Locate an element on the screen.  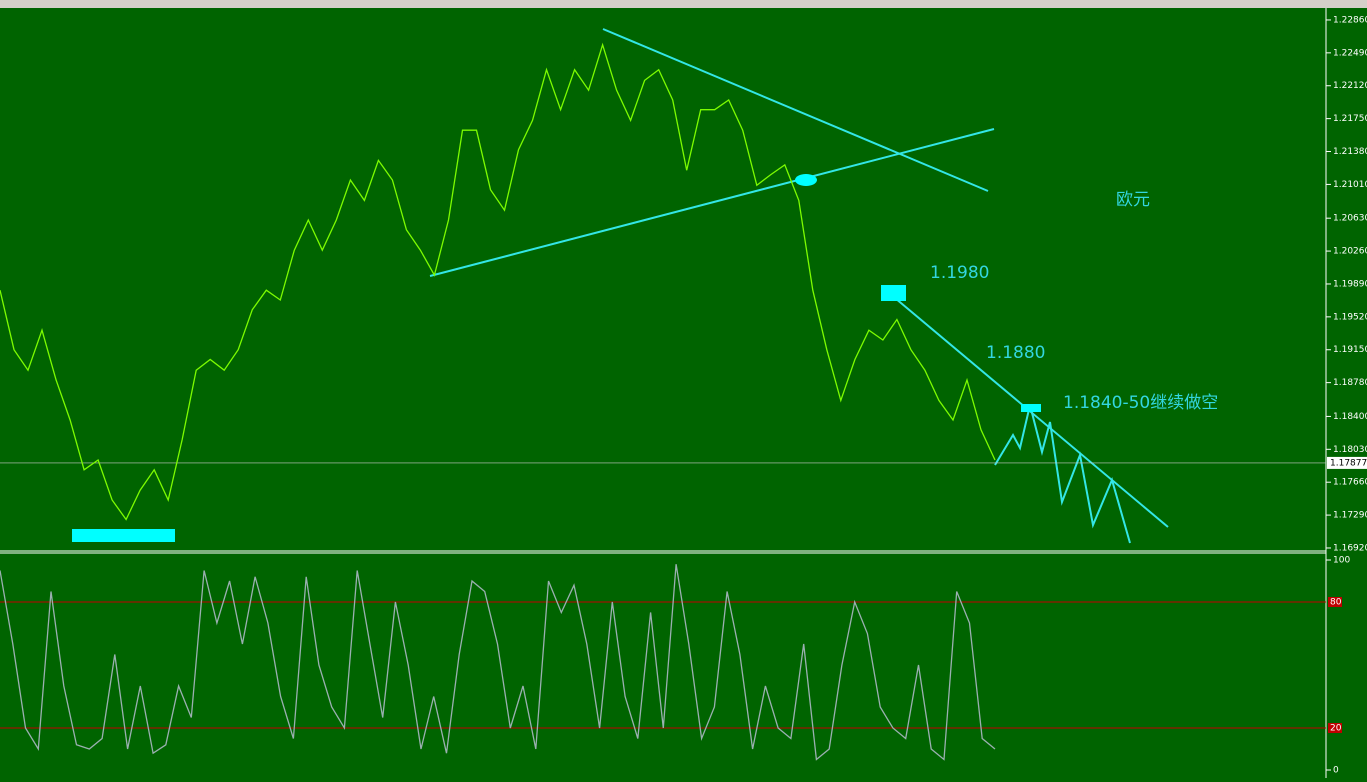
zigzag is located at coordinates (1062, 474).